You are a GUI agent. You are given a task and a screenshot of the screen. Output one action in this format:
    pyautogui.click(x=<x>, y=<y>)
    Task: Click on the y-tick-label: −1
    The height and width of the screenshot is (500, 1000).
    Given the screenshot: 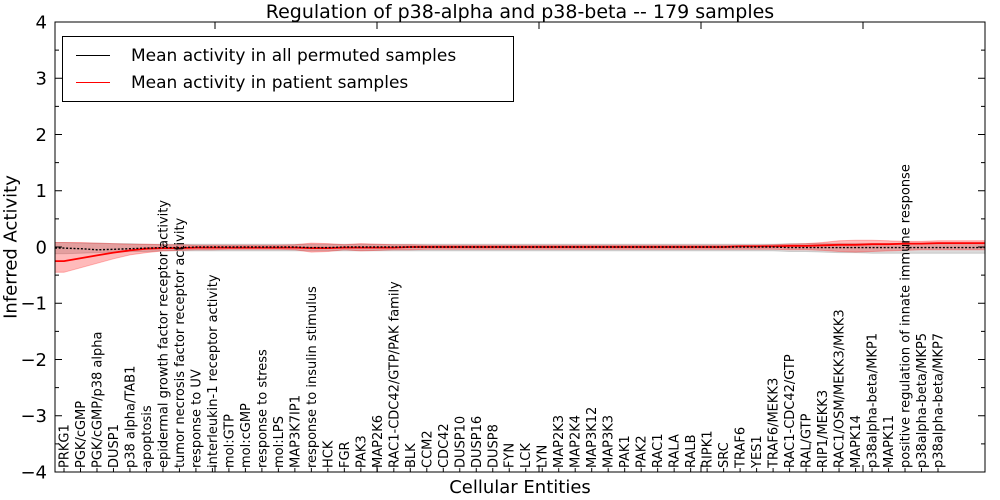 What is the action you would take?
    pyautogui.click(x=33, y=304)
    